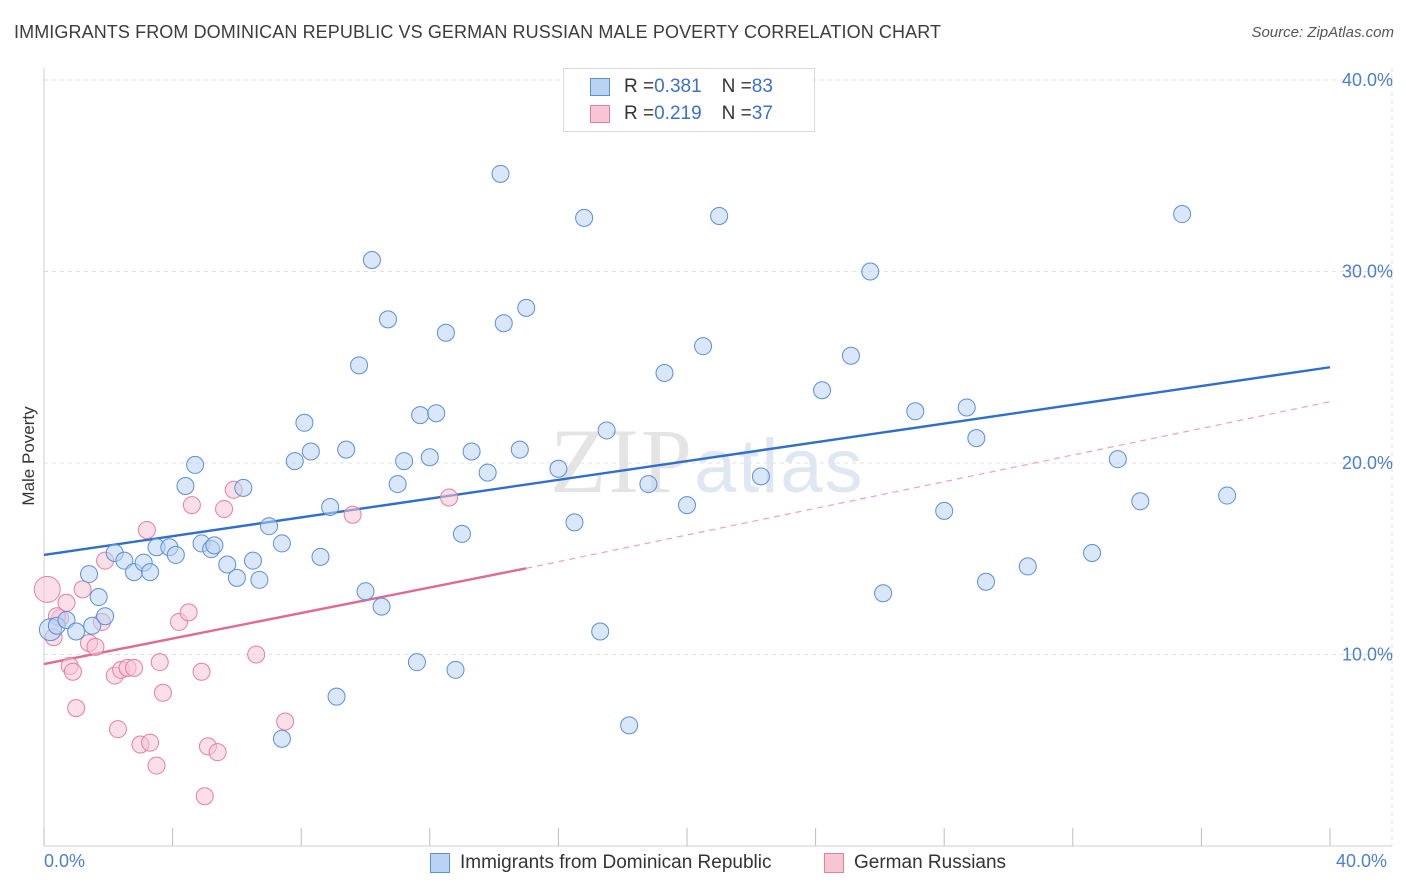  I want to click on legend-n-value: 37, so click(762, 113).